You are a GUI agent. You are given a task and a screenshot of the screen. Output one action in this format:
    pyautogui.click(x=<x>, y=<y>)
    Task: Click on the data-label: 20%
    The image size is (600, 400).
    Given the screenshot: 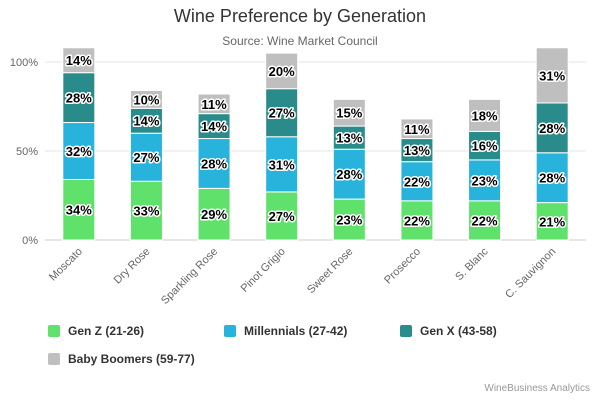 What is the action you would take?
    pyautogui.click(x=282, y=71)
    